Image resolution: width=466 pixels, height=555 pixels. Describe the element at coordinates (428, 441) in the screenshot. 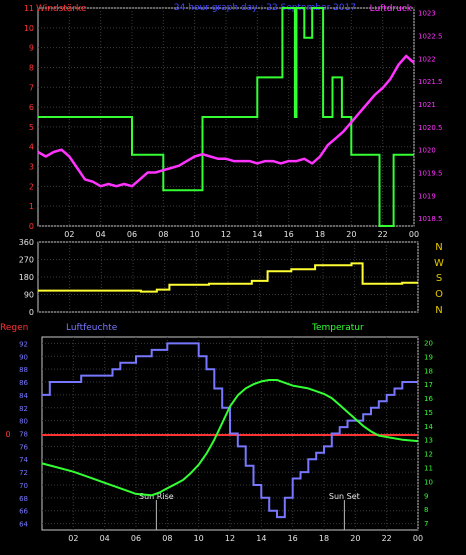

I see `temperature-tick-label: 13` at that location.